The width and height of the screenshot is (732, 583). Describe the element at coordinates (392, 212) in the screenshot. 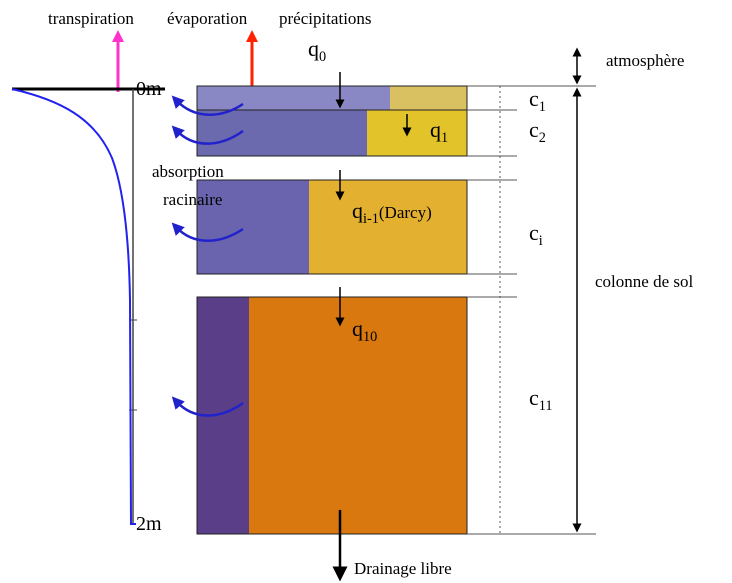

I see `flux-label-qi: qi-1(Darcy)` at that location.